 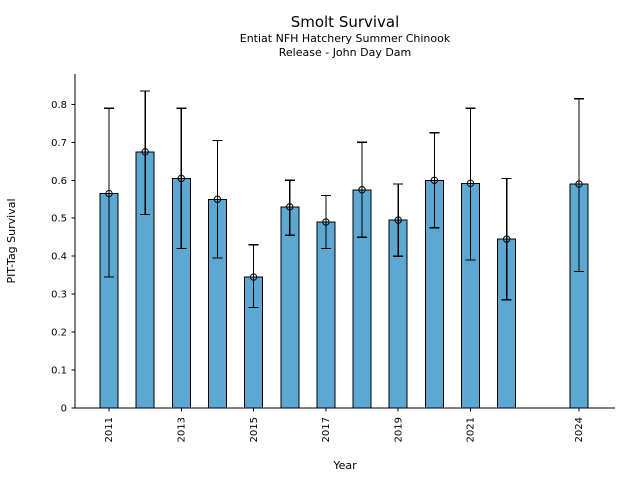 What do you see at coordinates (59, 143) in the screenshot?
I see `y-tick-label: 0.7` at bounding box center [59, 143].